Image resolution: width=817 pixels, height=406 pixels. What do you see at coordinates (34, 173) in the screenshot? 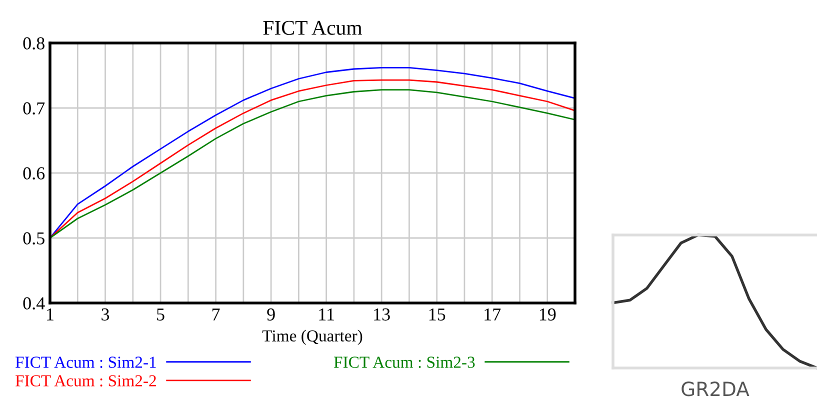
I see `y-tick-label: 0.6` at bounding box center [34, 173].